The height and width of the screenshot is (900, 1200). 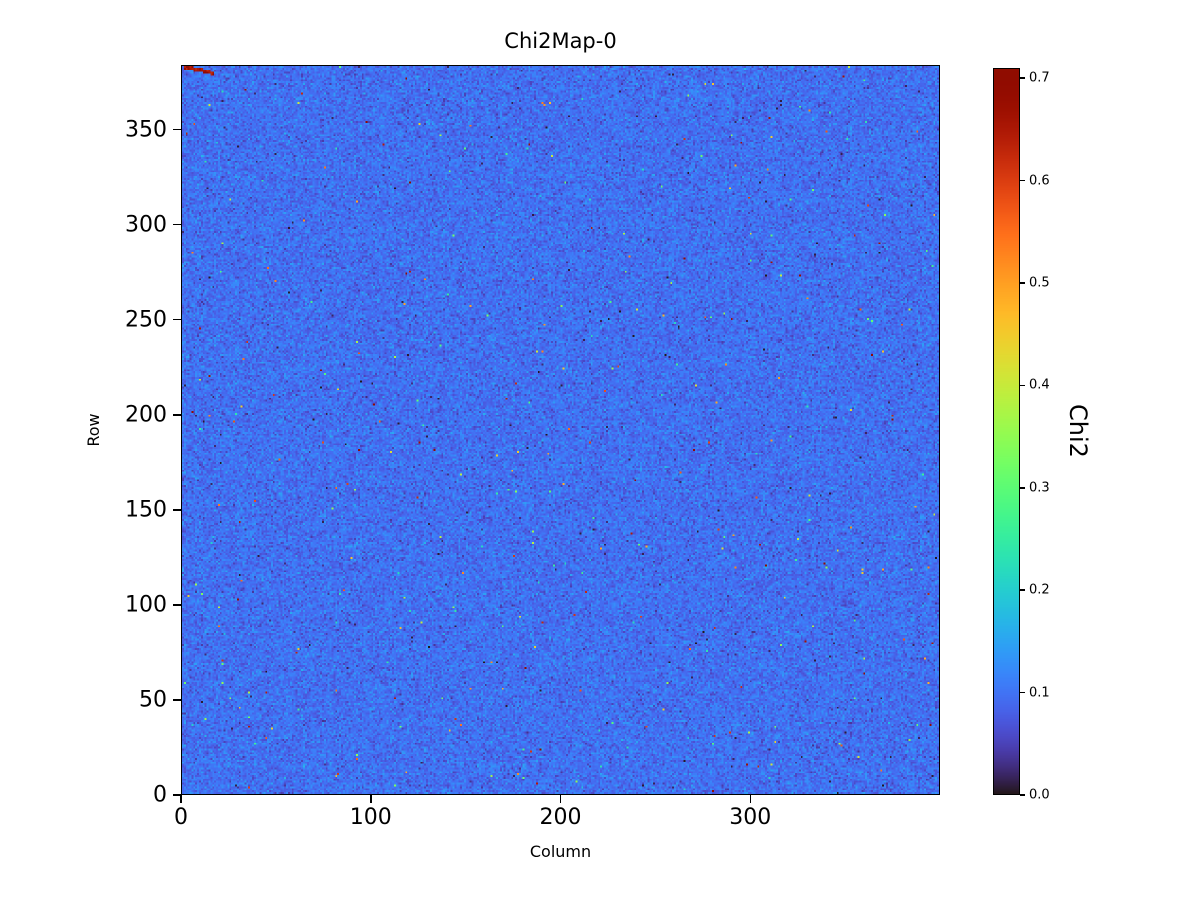 What do you see at coordinates (1039, 693) in the screenshot?
I see `colorbar-tick-label: 0.1` at bounding box center [1039, 693].